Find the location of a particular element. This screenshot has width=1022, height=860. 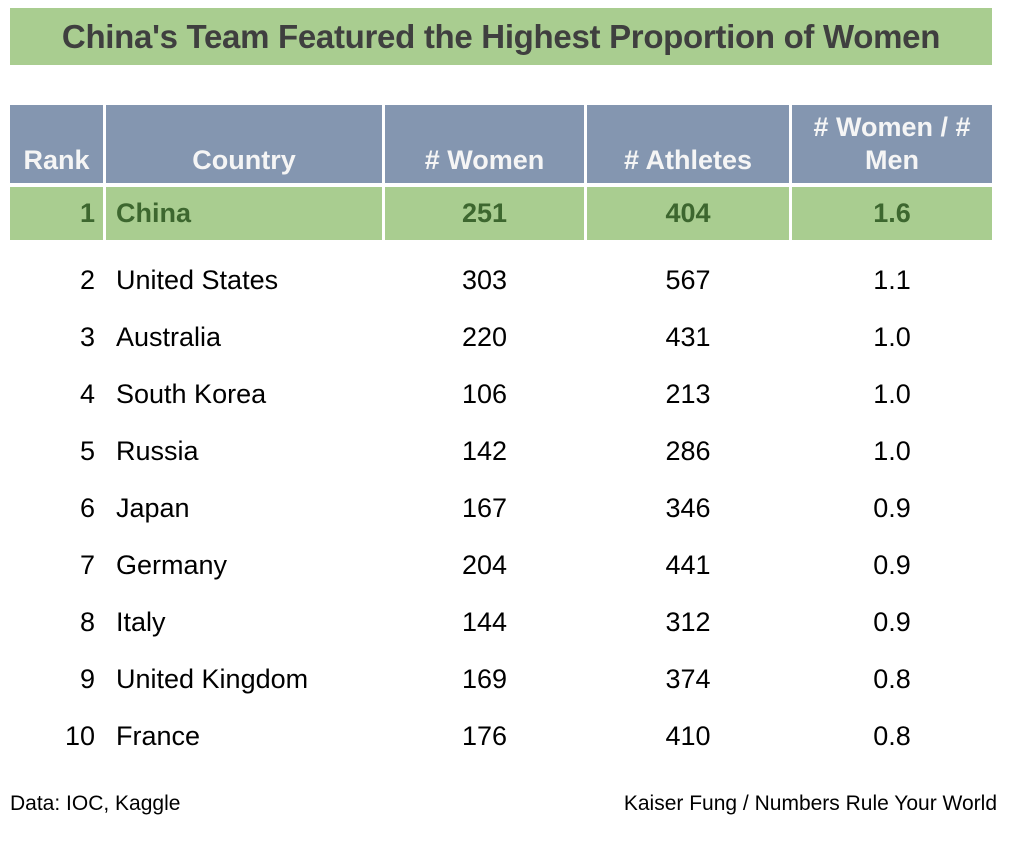

rank-cell: 3 is located at coordinates (87, 337).